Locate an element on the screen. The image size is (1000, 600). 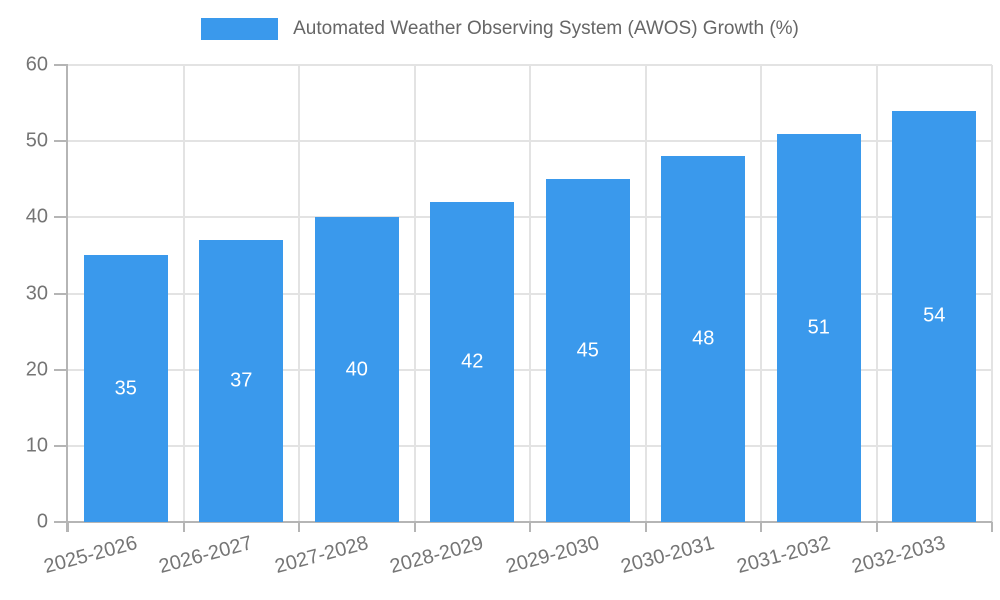
legend-color-swatch is located at coordinates (240, 29).